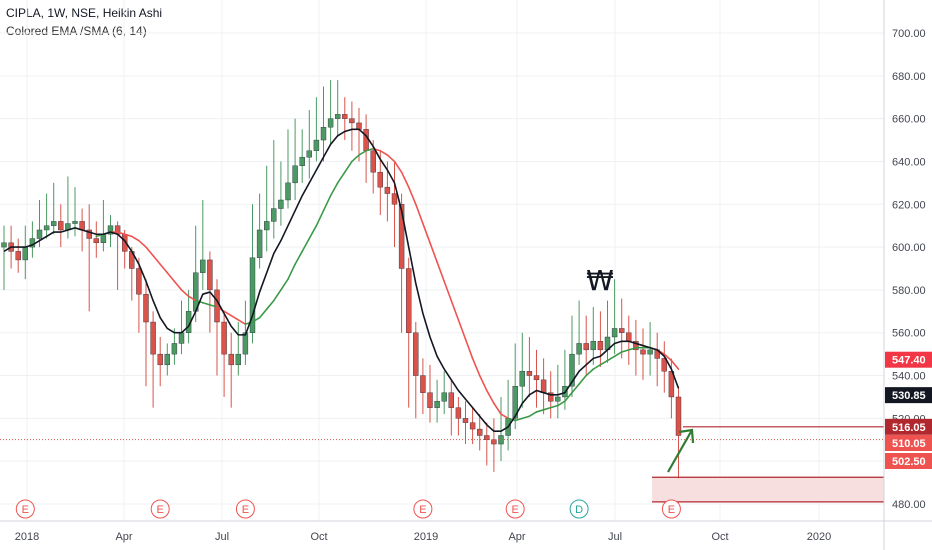 This screenshot has width=932, height=550. I want to click on price-tag-label: 502.50, so click(909, 462).